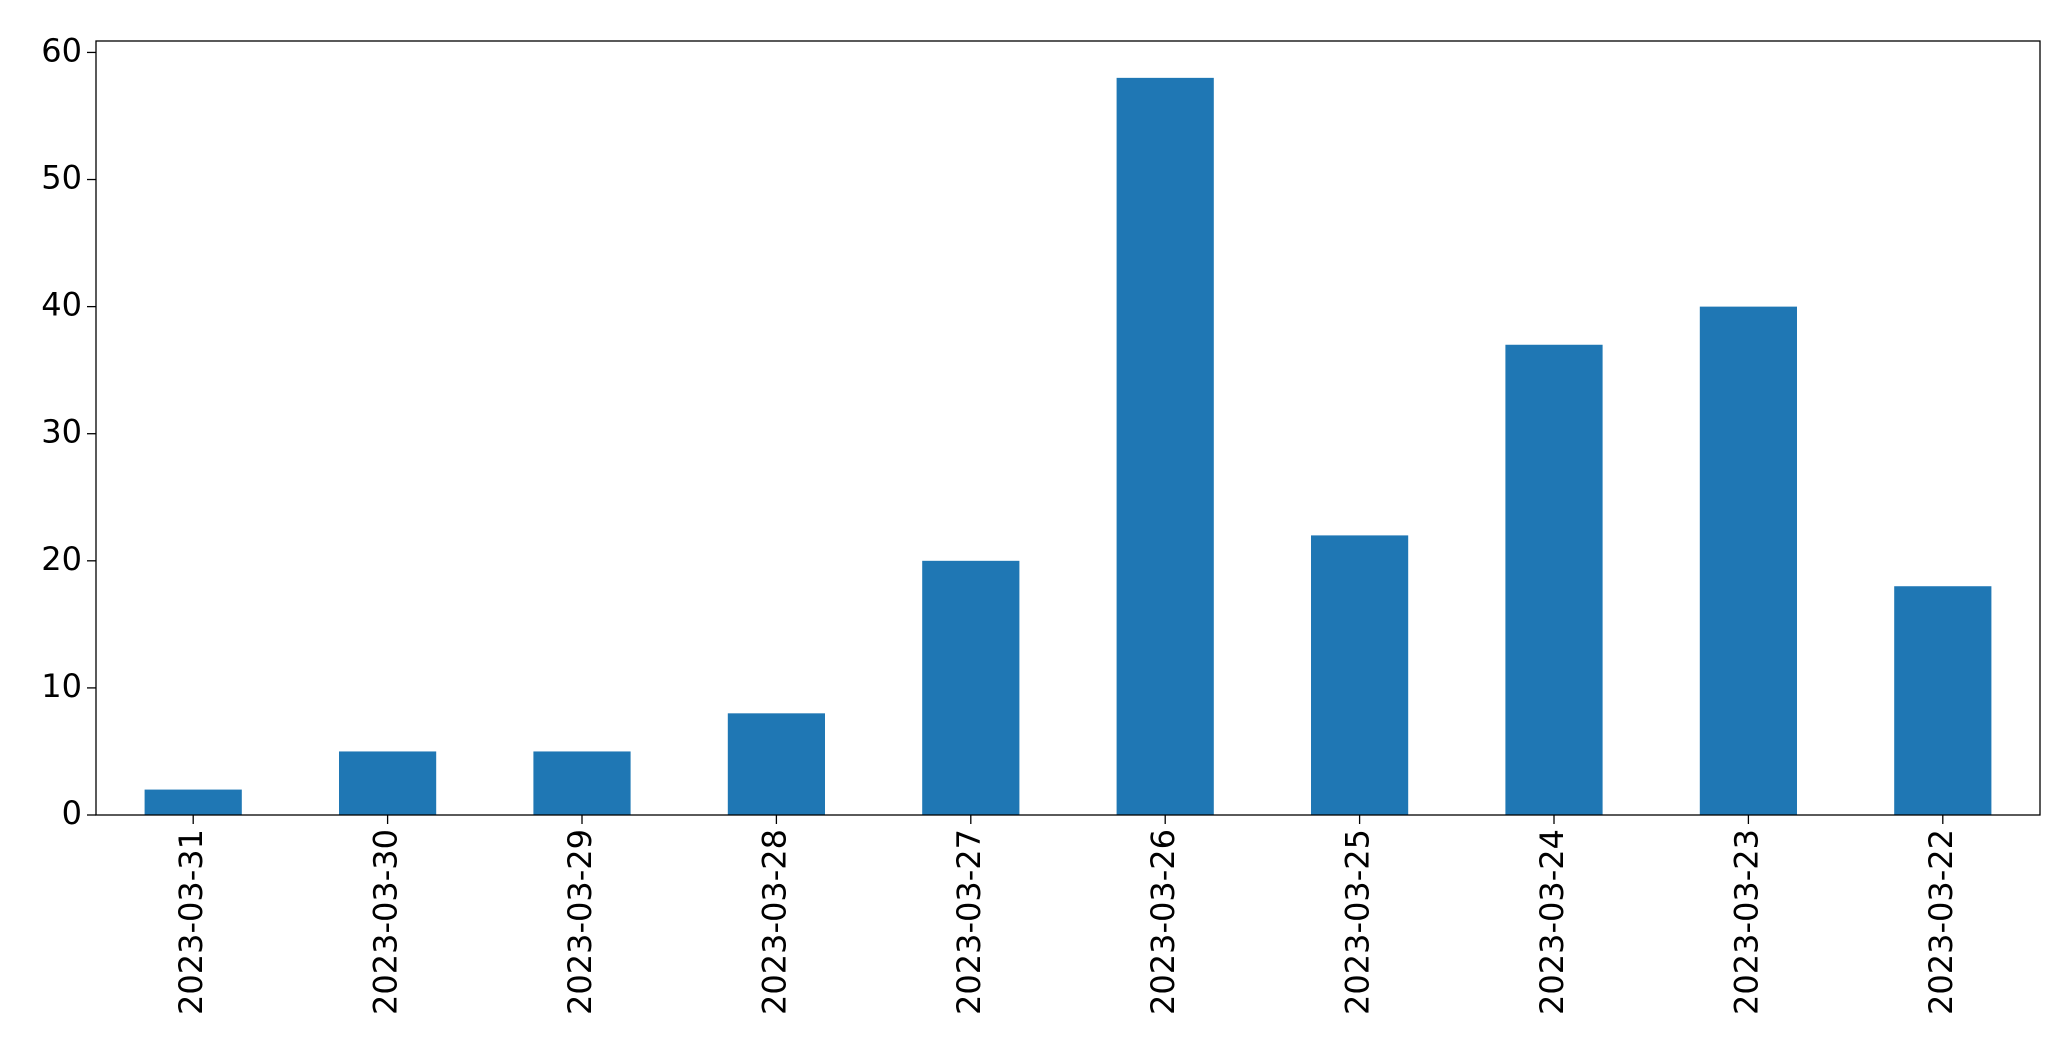 This screenshot has width=2071, height=1063. Describe the element at coordinates (72, 813) in the screenshot. I see `y-tick-label: 0` at that location.